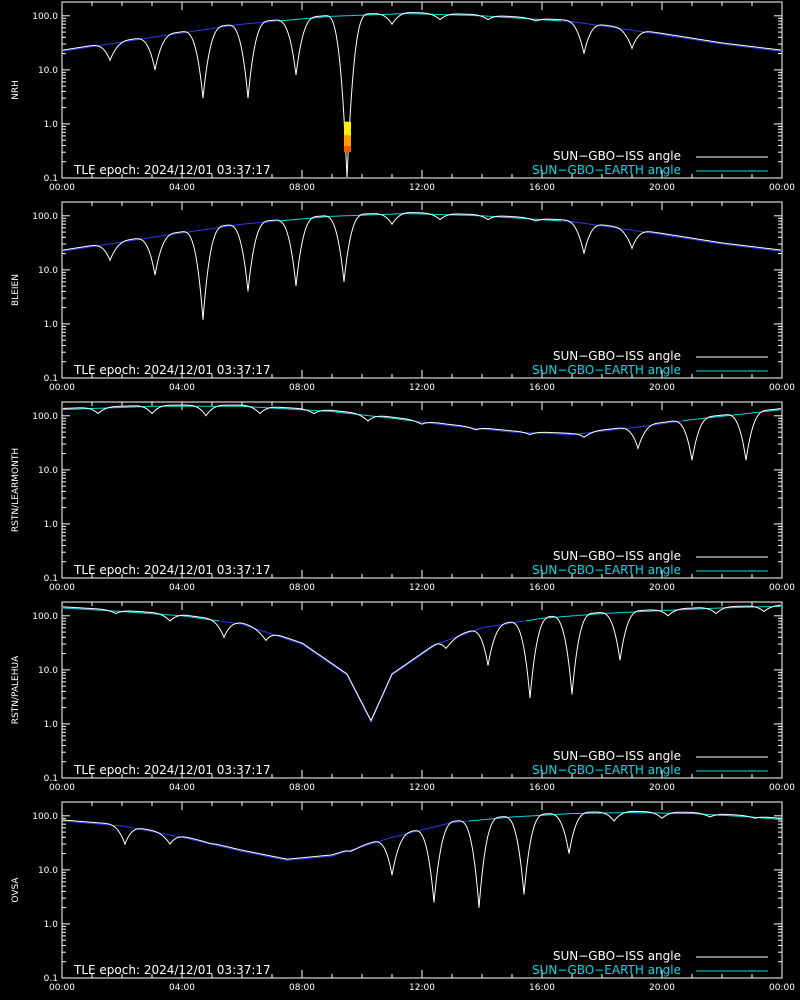 This screenshot has width=800, height=1000. I want to click on y-axis-label: RSTN/LEARMONTH, so click(16, 490).